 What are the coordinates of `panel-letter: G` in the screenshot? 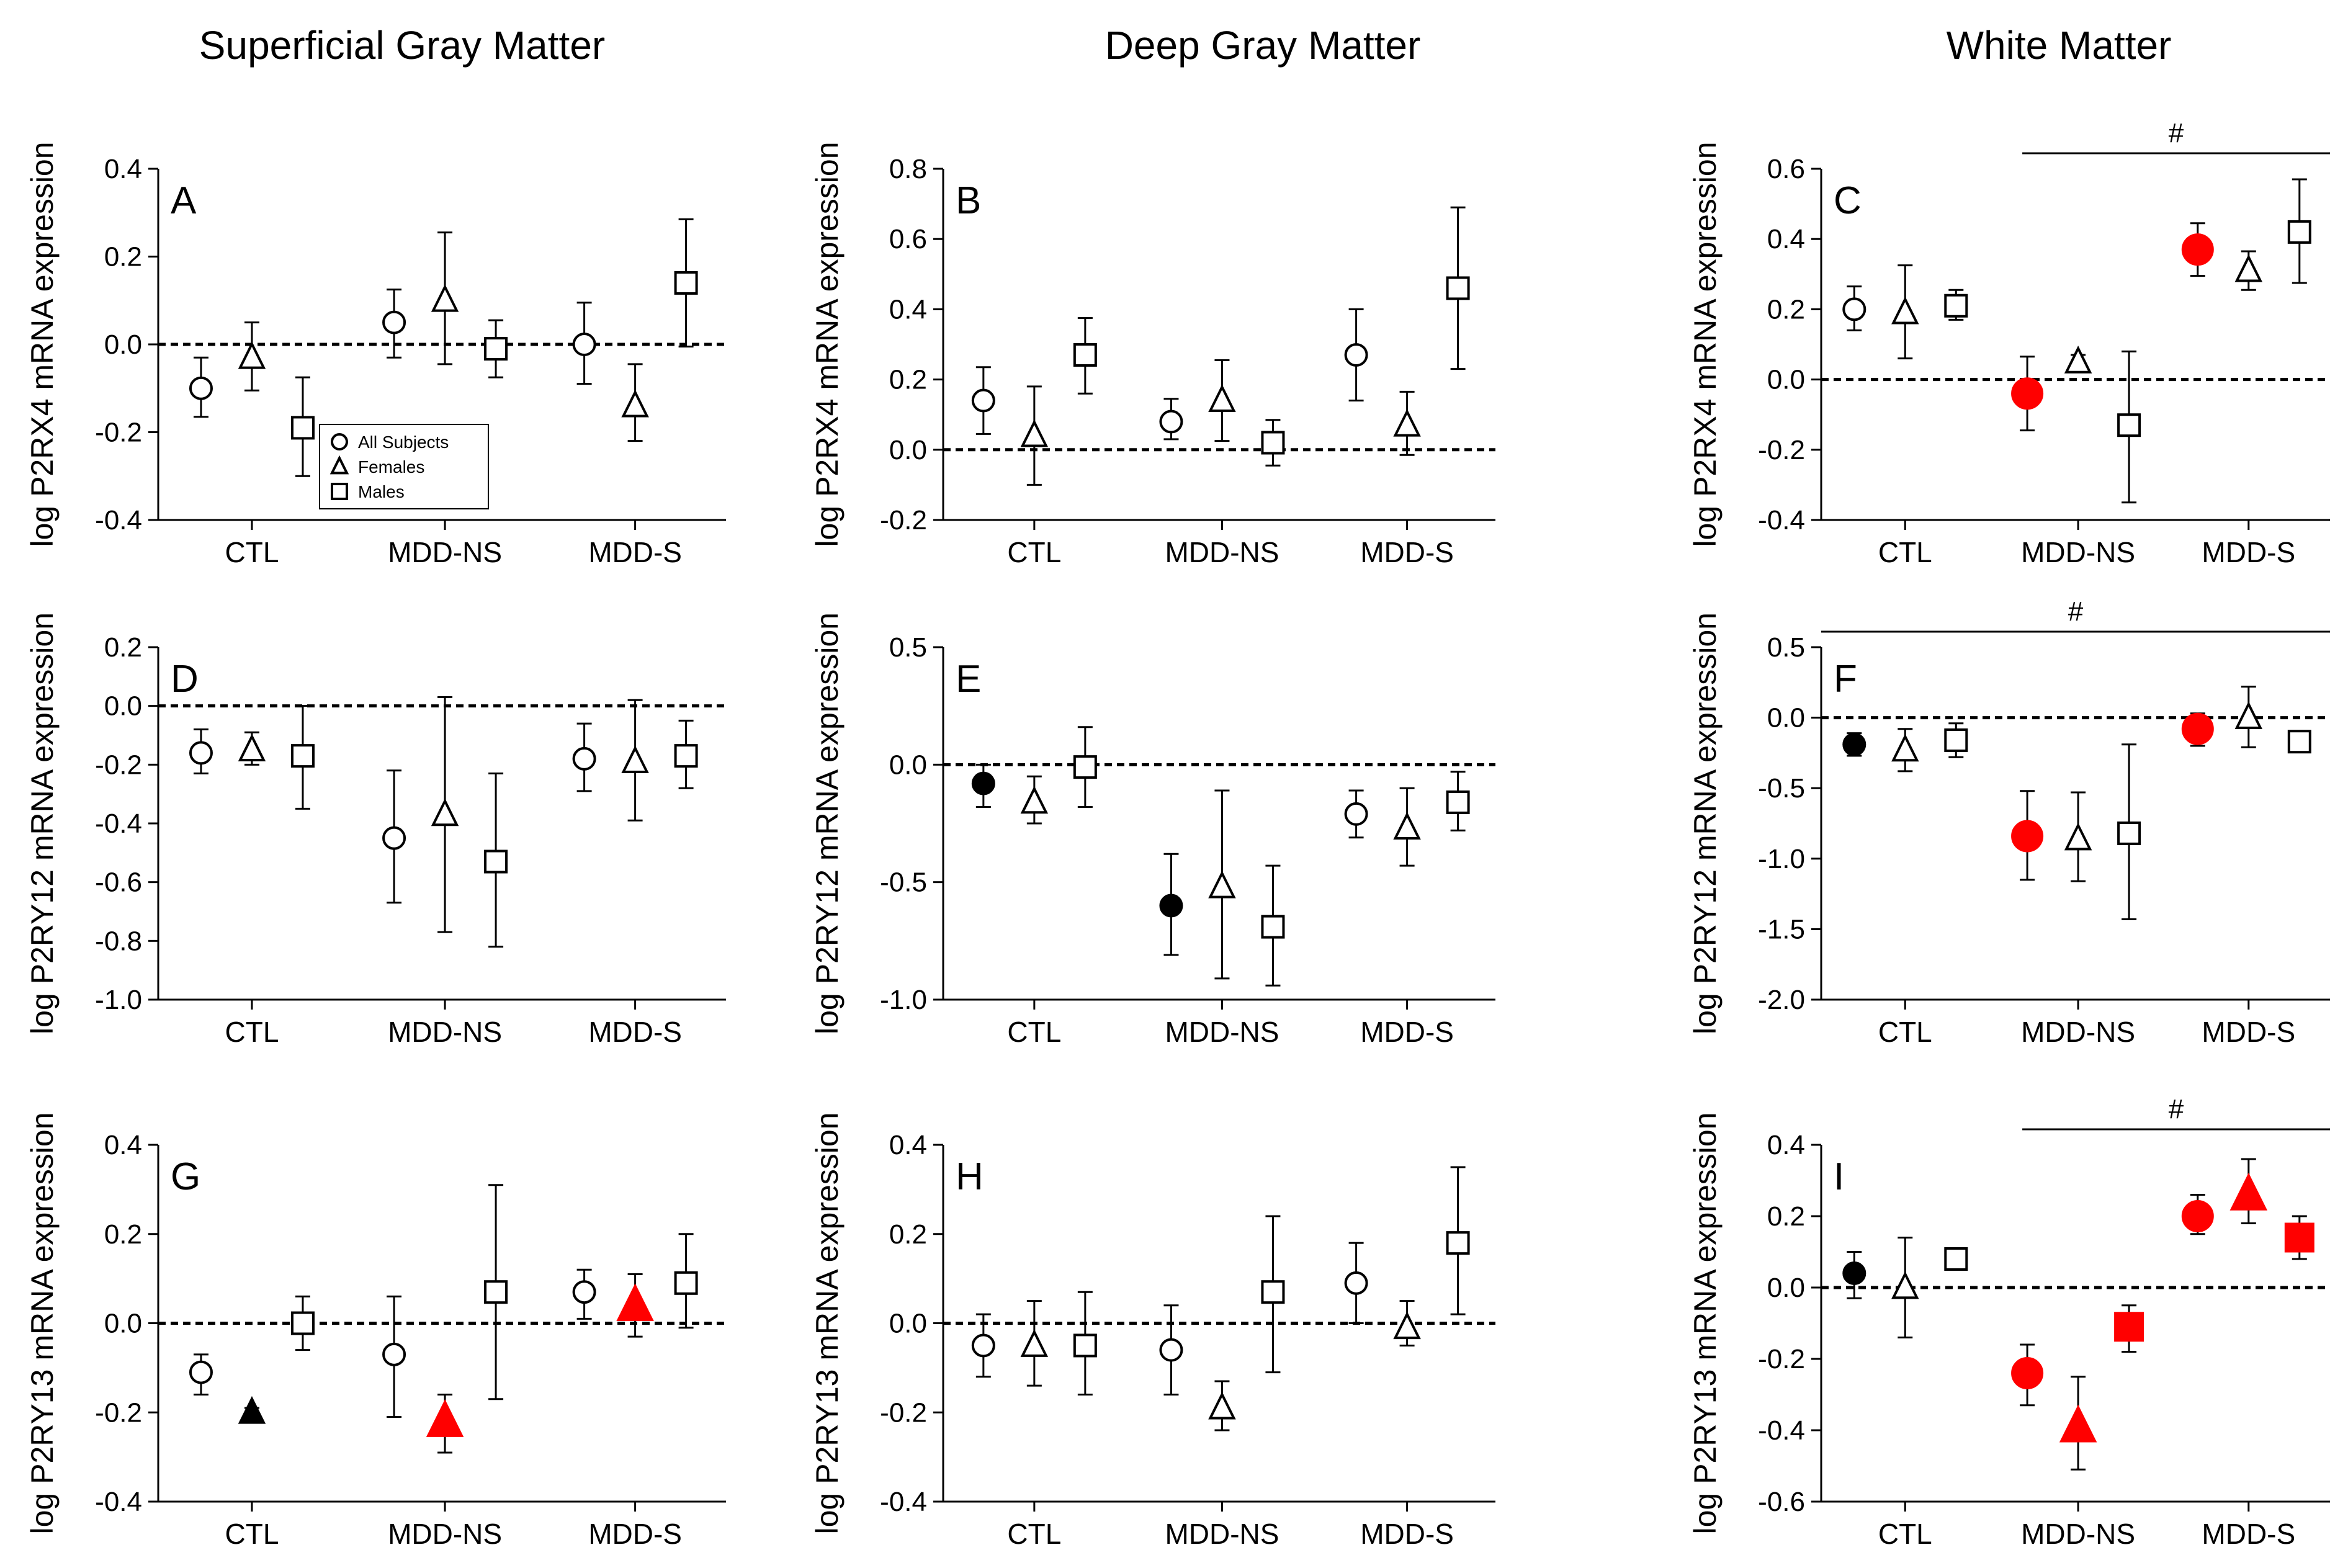 It's located at (185, 1176).